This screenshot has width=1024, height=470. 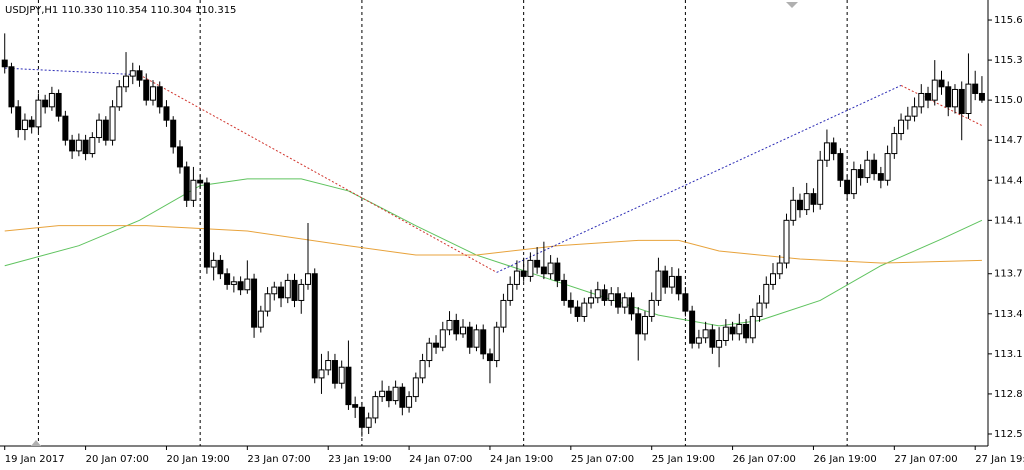 I want to click on x-tick-label: 20 Jan 07:00, so click(x=117, y=459).